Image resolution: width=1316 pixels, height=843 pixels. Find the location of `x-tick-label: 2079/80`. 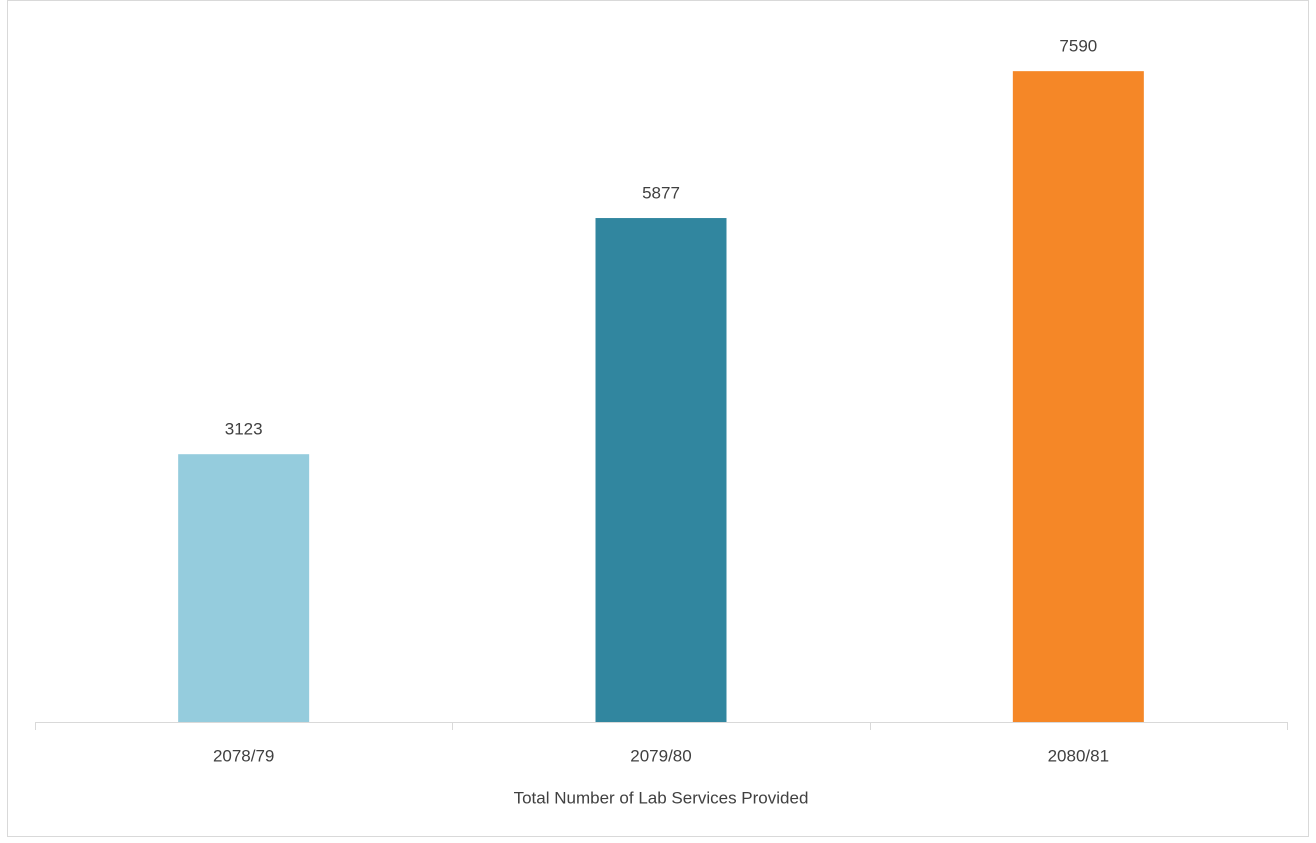

x-tick-label: 2079/80 is located at coordinates (660, 755).